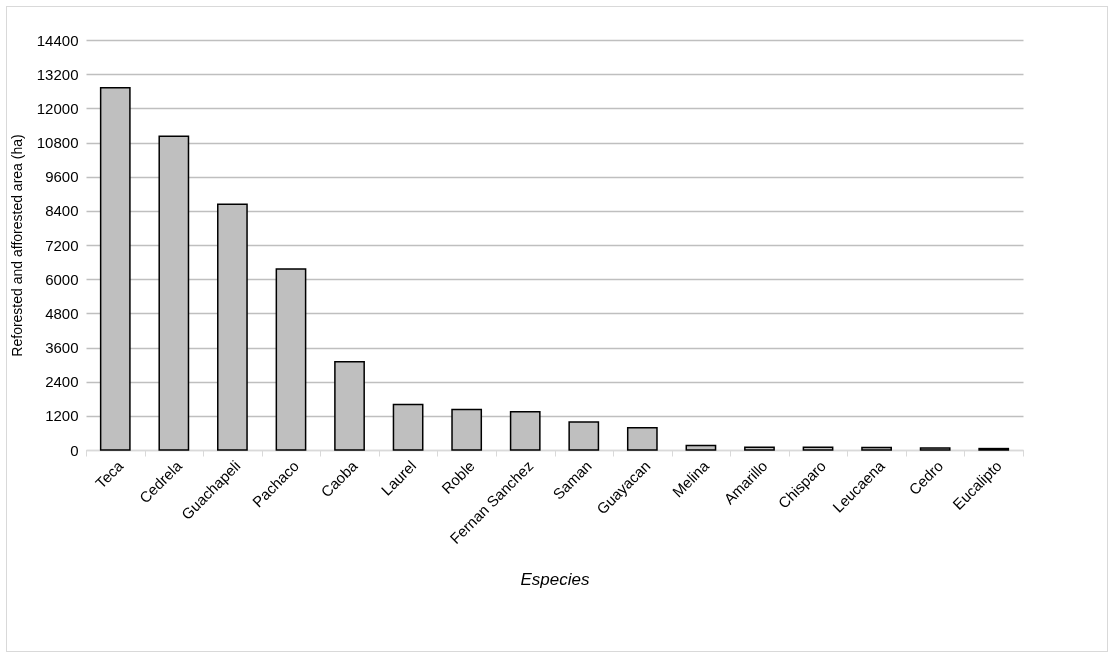  What do you see at coordinates (16, 245) in the screenshot?
I see `y-axis-title: Reforested and afforested area (ha)` at bounding box center [16, 245].